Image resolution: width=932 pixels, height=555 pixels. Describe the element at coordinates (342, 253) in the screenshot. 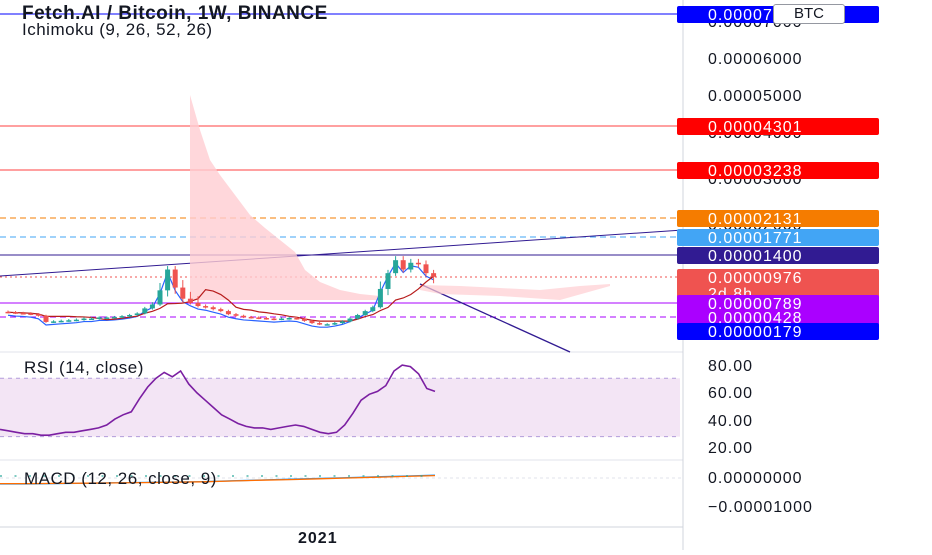

I see `ascending-trendline` at that location.